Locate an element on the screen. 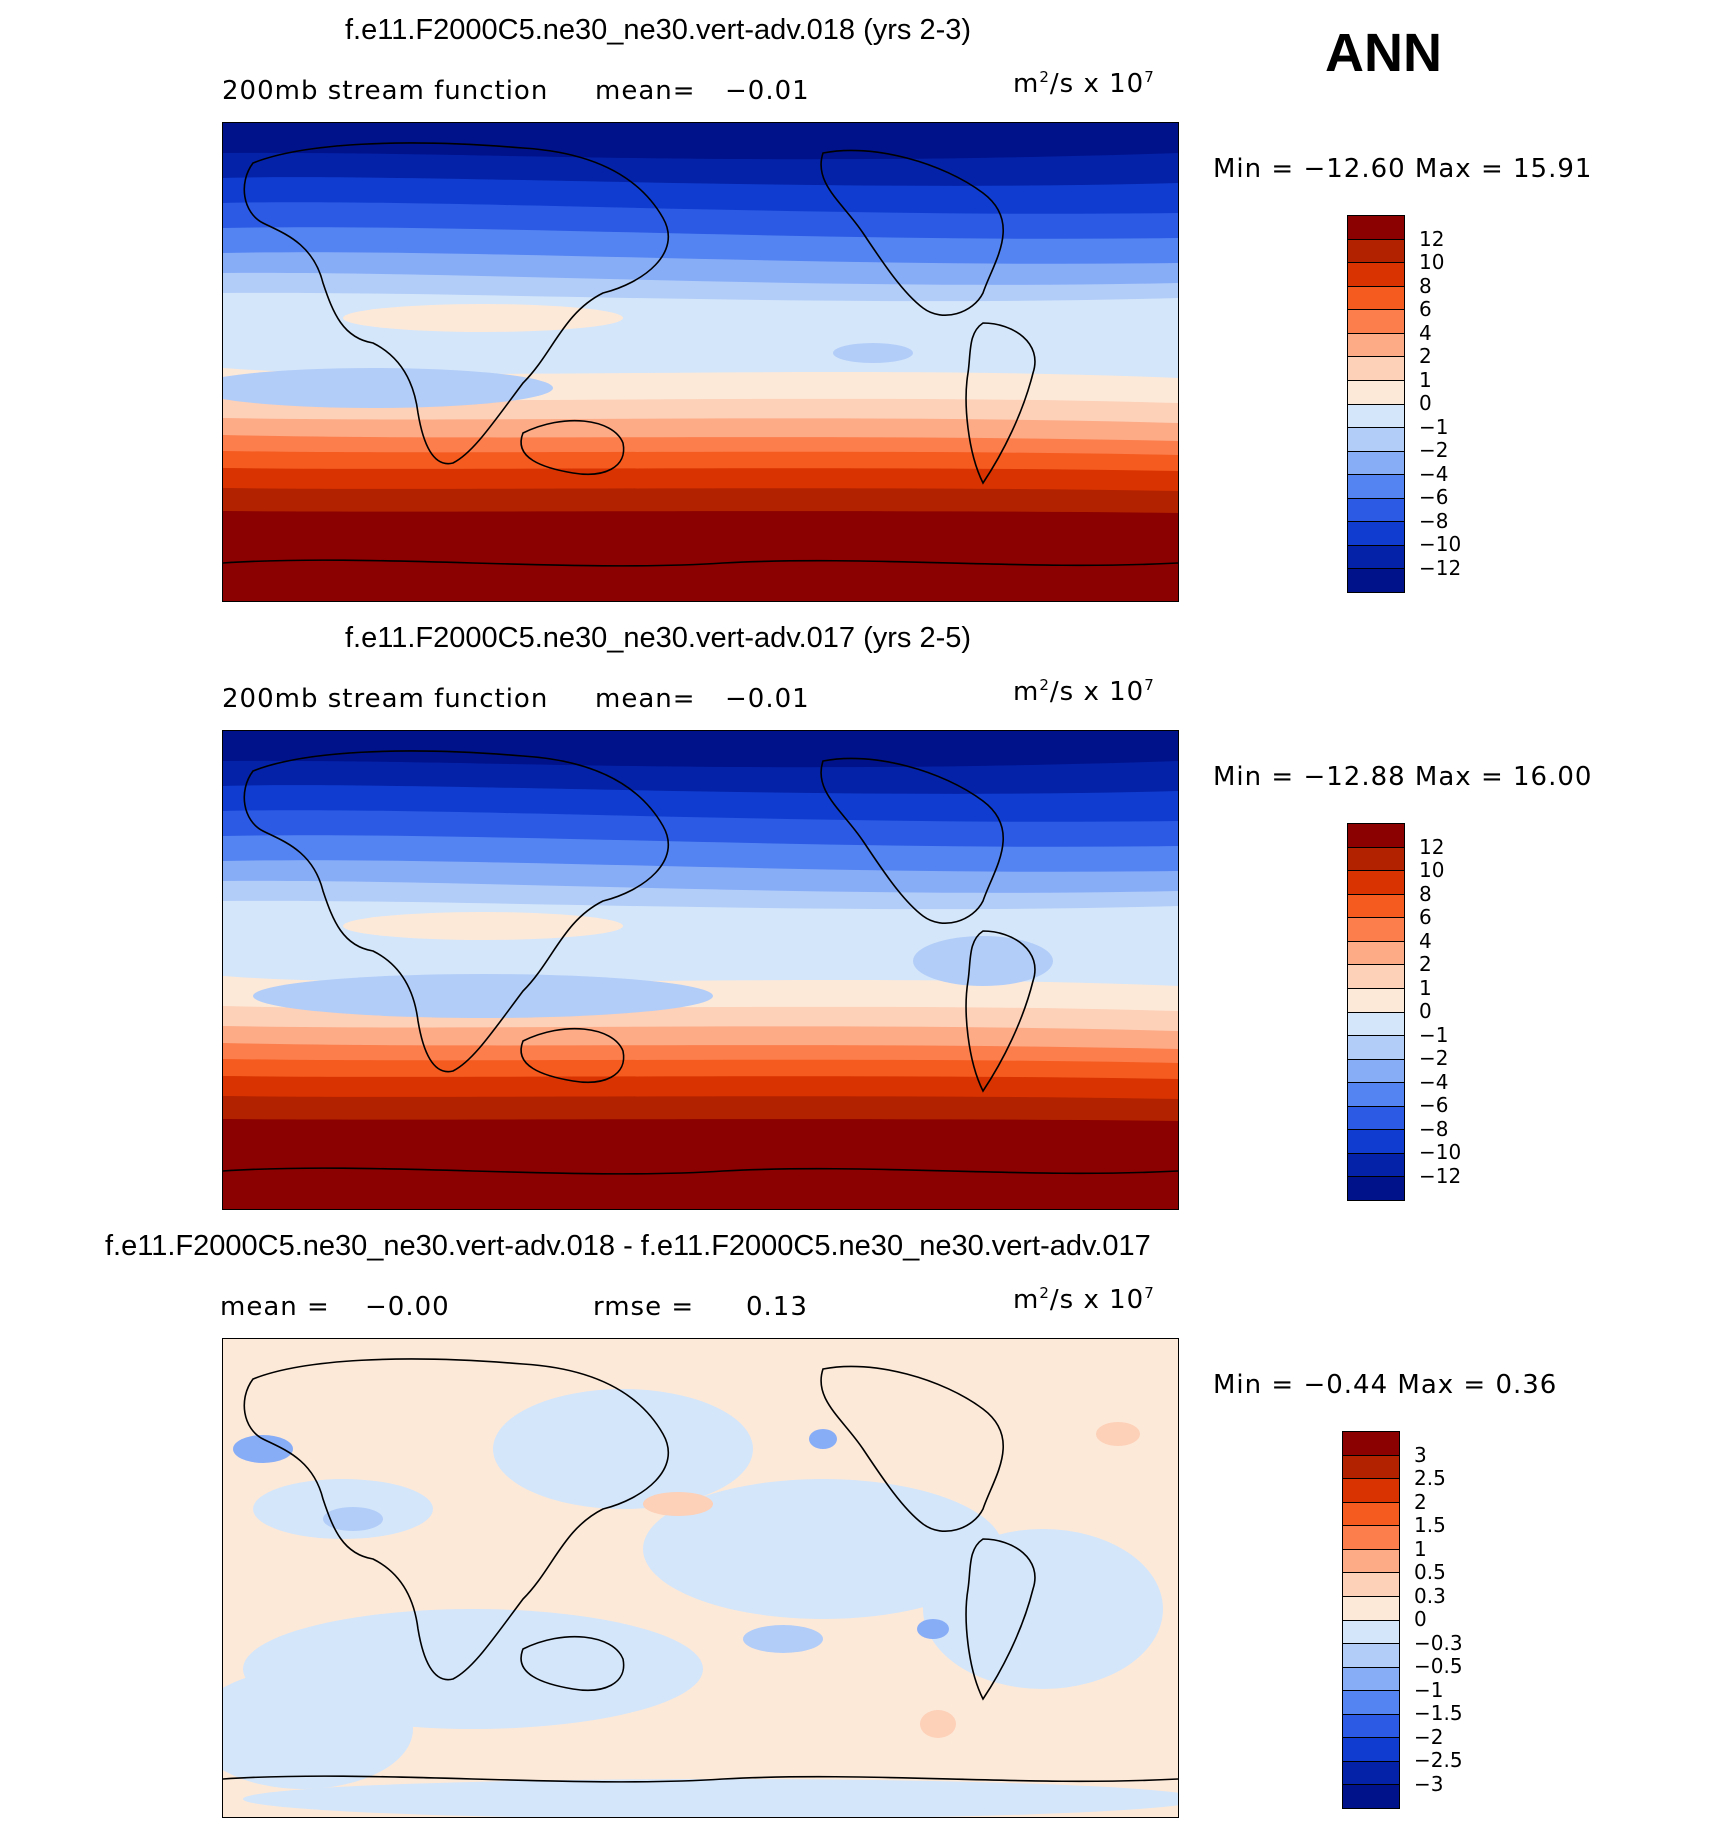 The width and height of the screenshot is (1710, 1836). panel3-mean-label: mean = is located at coordinates (275, 1307).